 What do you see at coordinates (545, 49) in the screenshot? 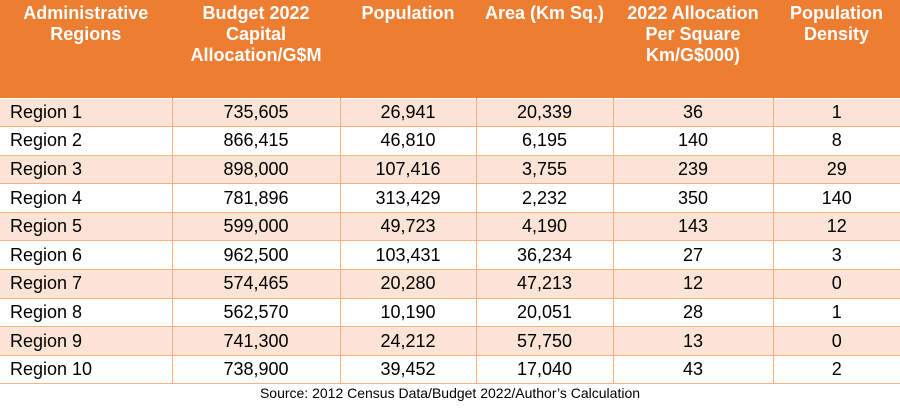
I see `header-area: Area (Km Sq.)` at bounding box center [545, 49].